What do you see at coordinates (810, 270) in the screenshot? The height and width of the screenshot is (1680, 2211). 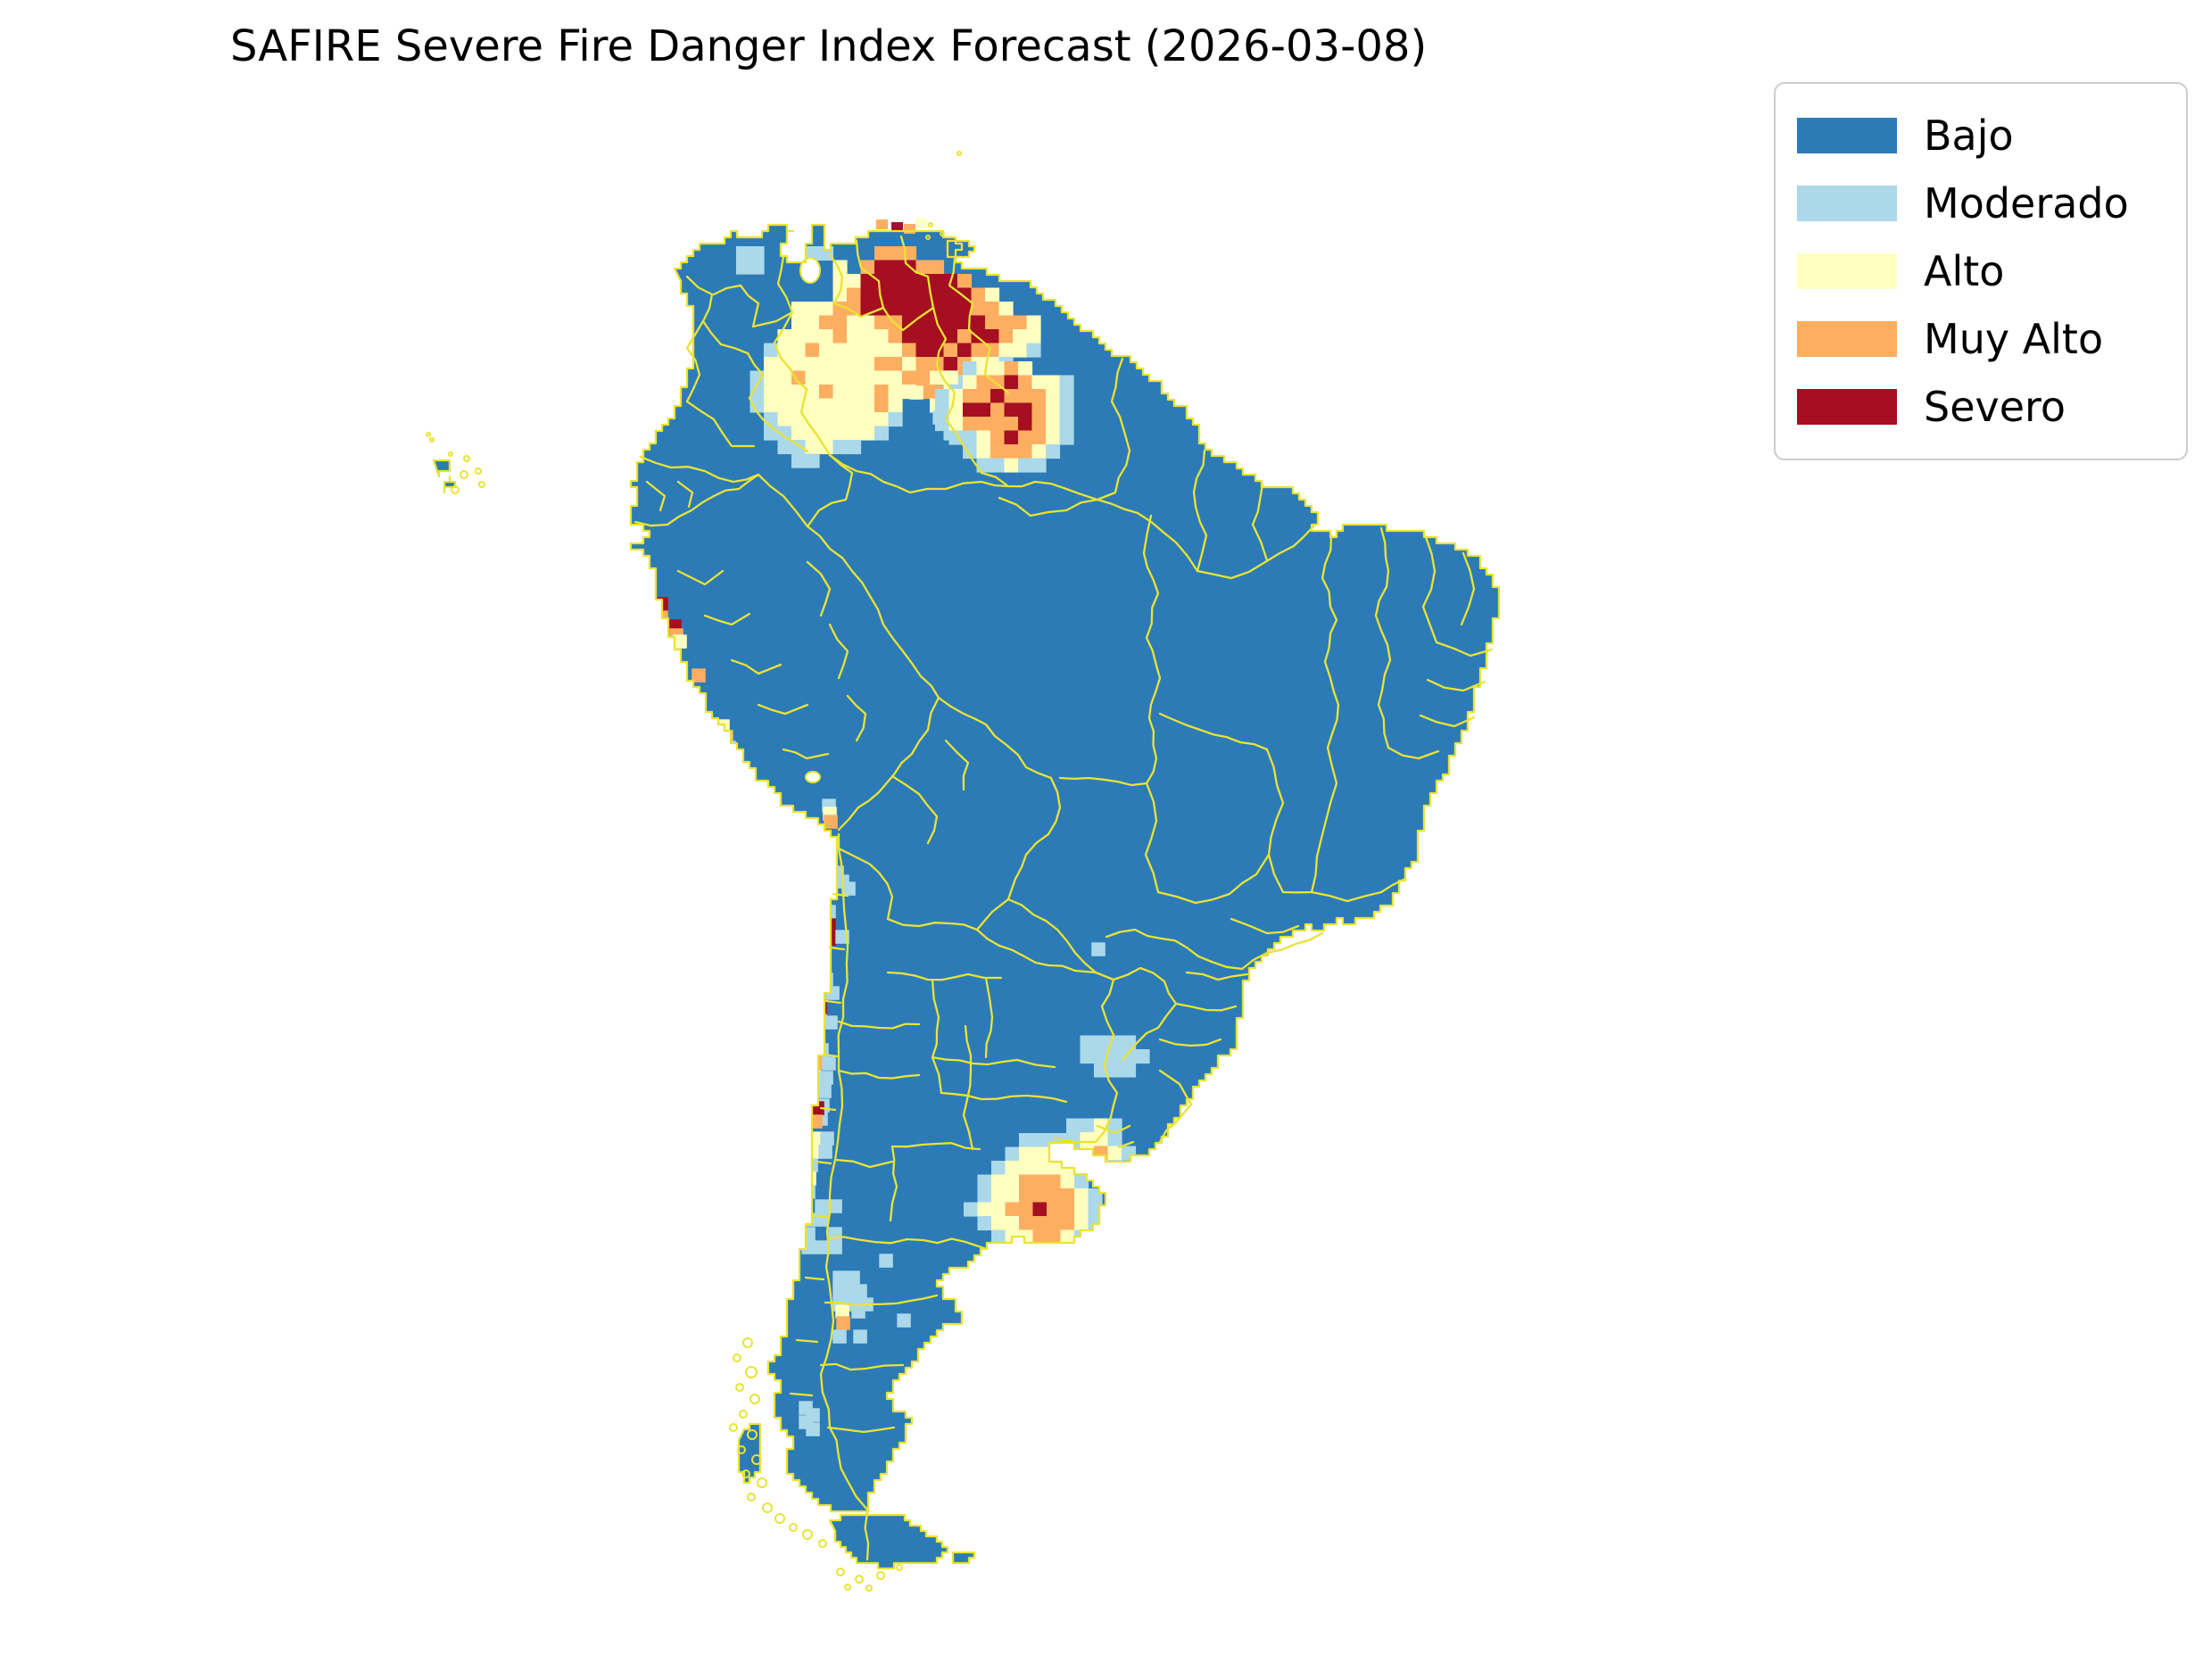 I see `lake-maracaibo` at bounding box center [810, 270].